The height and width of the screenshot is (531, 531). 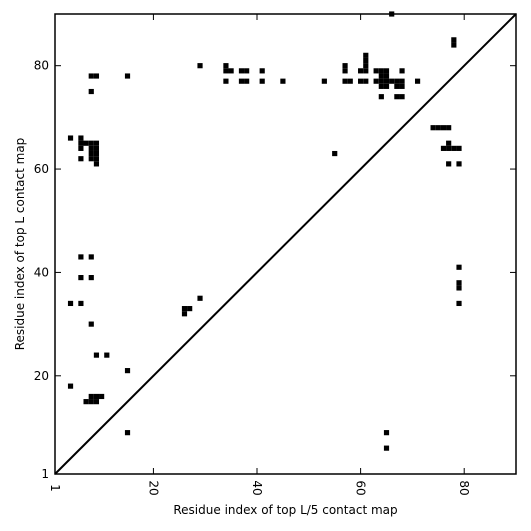 What do you see at coordinates (464, 487) in the screenshot?
I see `x-tick-label: 80` at bounding box center [464, 487].